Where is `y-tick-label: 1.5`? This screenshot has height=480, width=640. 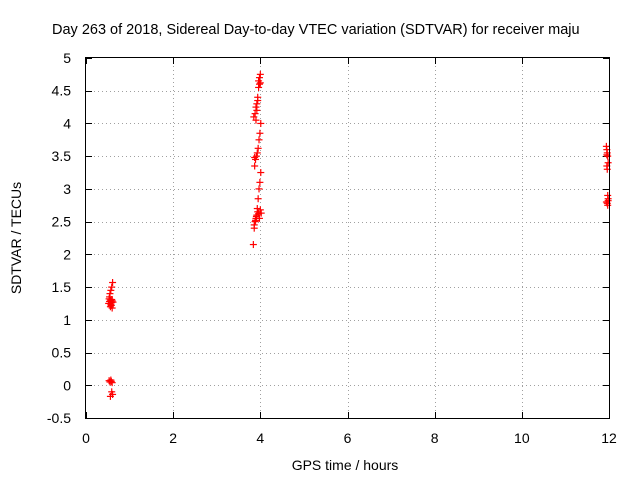 y-tick-label: 1.5 is located at coordinates (62, 287).